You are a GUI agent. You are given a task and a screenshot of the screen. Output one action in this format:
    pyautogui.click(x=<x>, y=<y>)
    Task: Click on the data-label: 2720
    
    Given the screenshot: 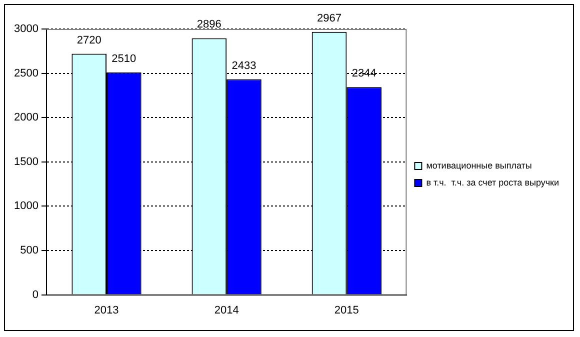 What is the action you would take?
    pyautogui.click(x=89, y=40)
    